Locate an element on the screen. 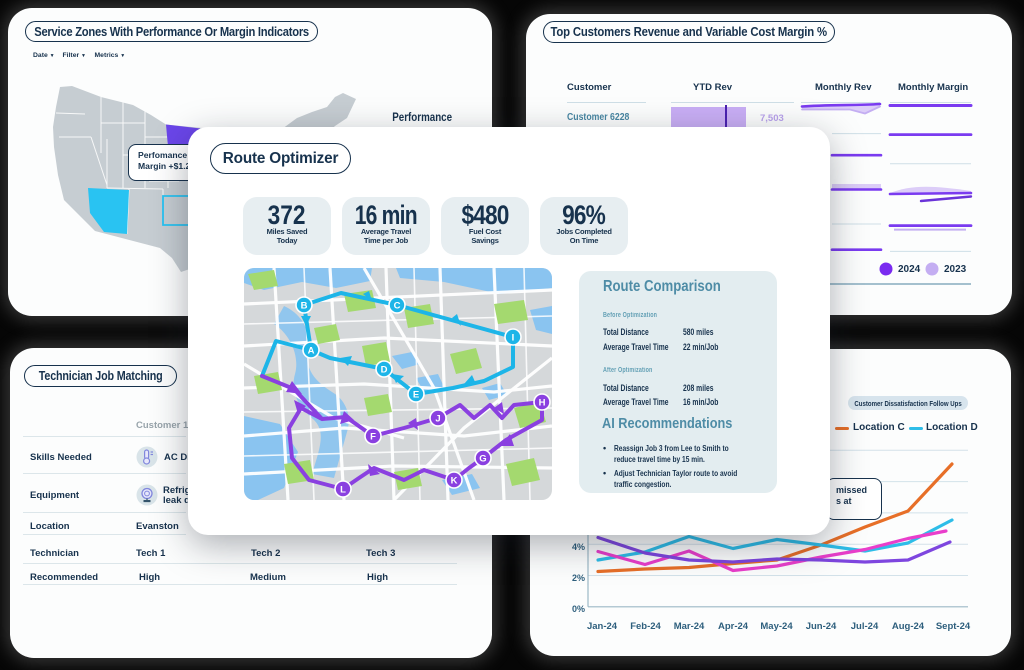  svg-text: D is located at coordinates (384, 370).